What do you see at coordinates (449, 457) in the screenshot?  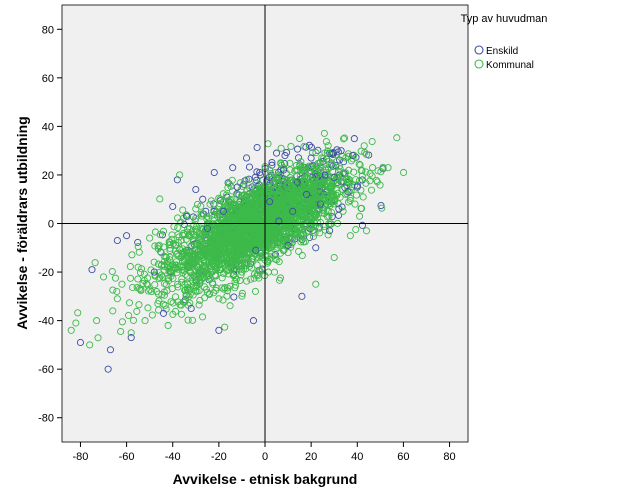 I see `x-tick-label: 80` at bounding box center [449, 457].